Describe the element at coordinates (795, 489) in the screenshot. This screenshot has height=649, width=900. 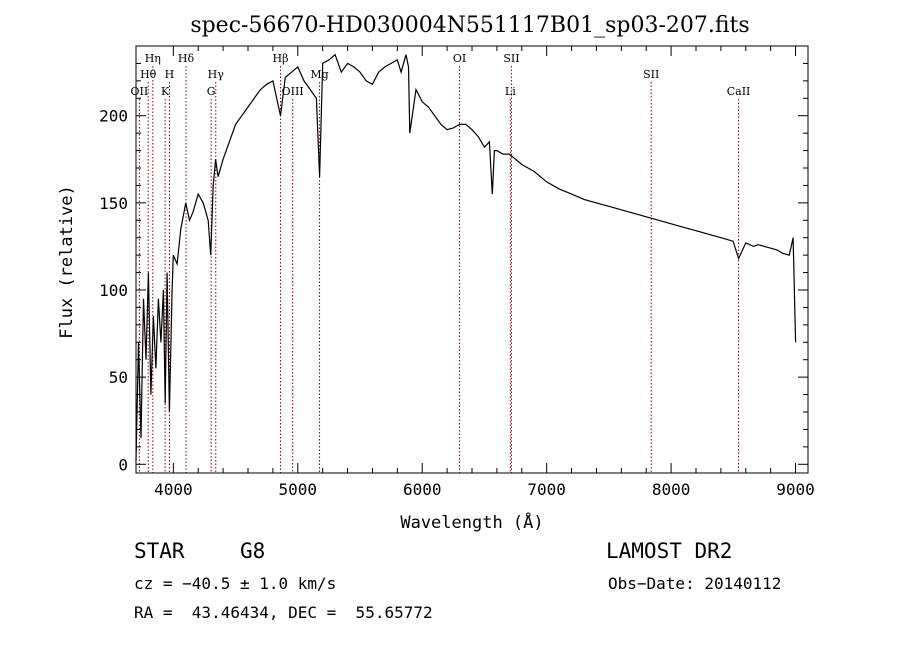
I see `x-tick-label: 9000` at that location.